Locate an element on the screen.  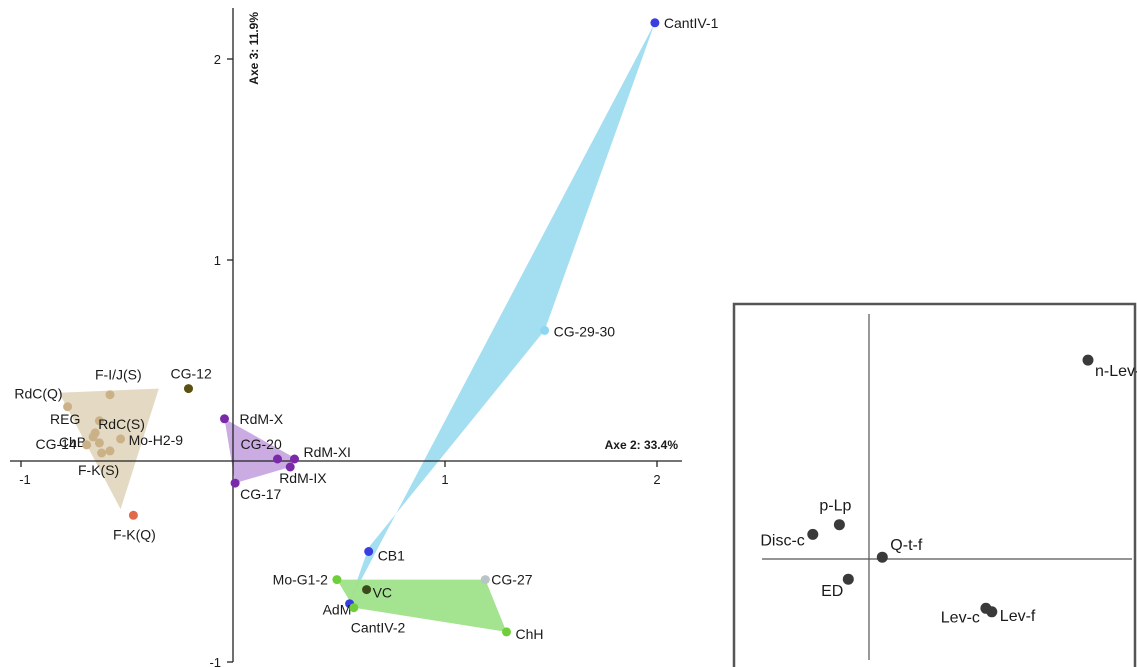
x-tick-label: 1 is located at coordinates (444, 479).